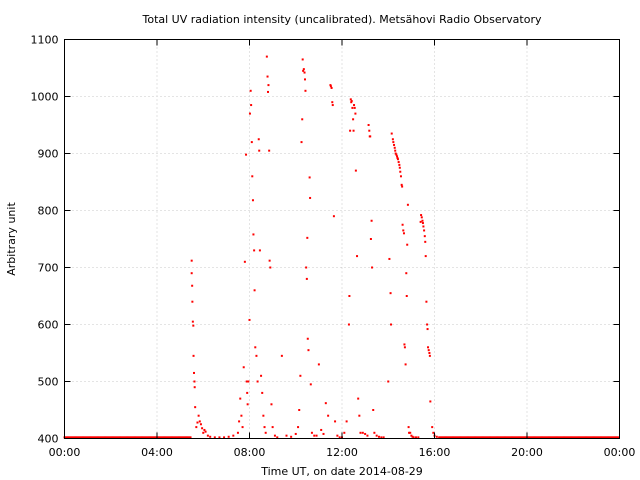 The image size is (640, 480). What do you see at coordinates (342, 452) in the screenshot?
I see `x-tick-label: 12:00` at bounding box center [342, 452].